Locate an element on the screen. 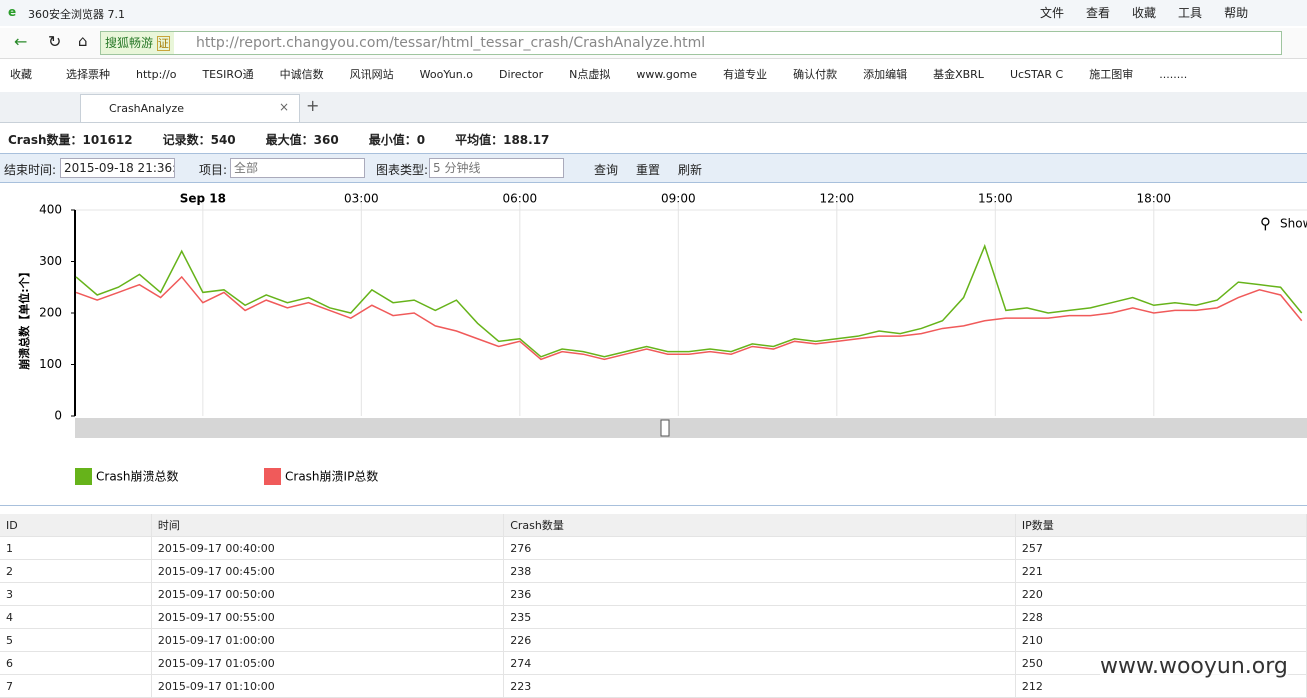  bookmark: Director is located at coordinates (521, 74).